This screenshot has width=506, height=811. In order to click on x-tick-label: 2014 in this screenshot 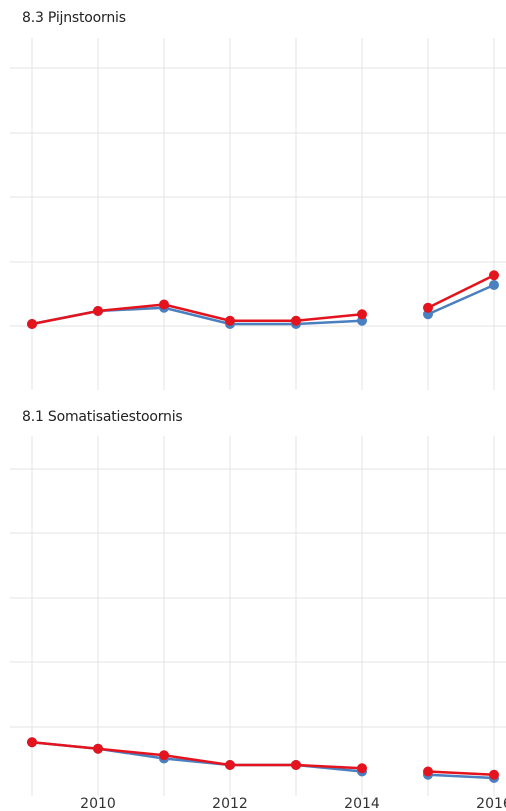, I will do `click(362, 803)`.